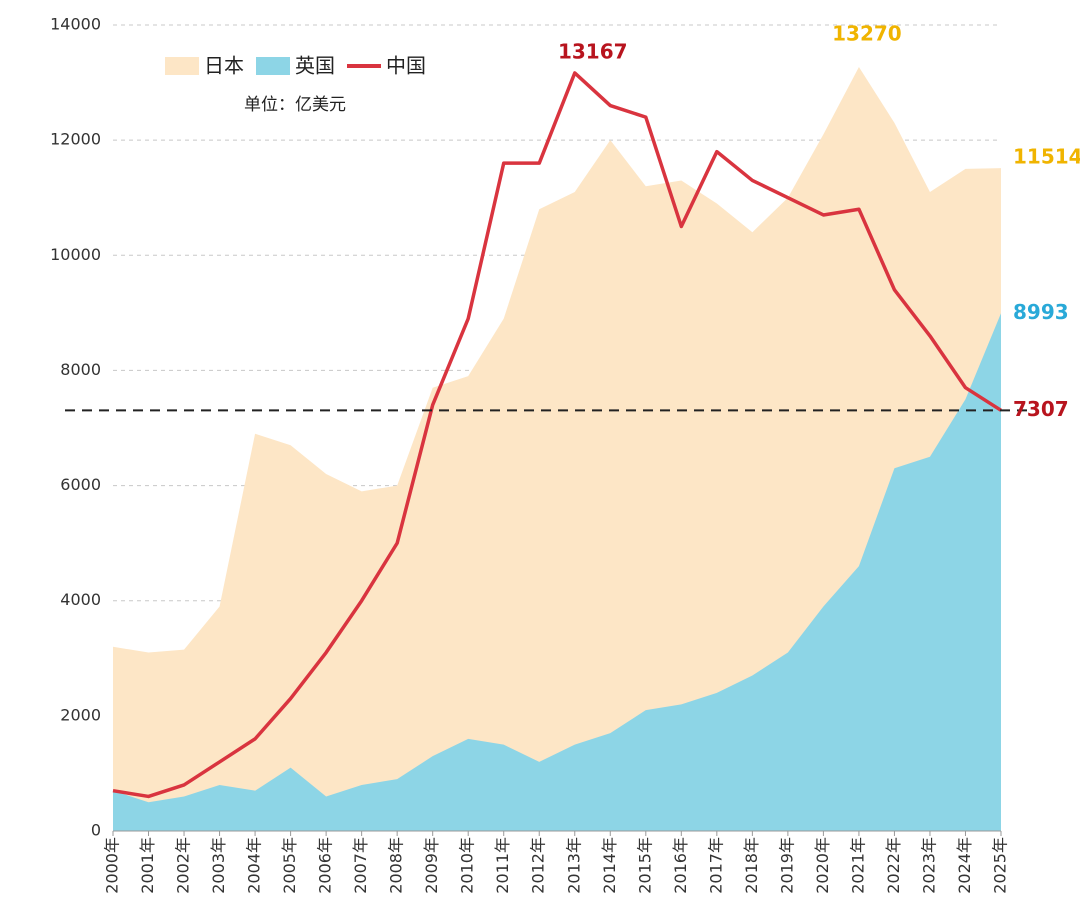  I want to click on y-tick-label: 12000, so click(75, 139).